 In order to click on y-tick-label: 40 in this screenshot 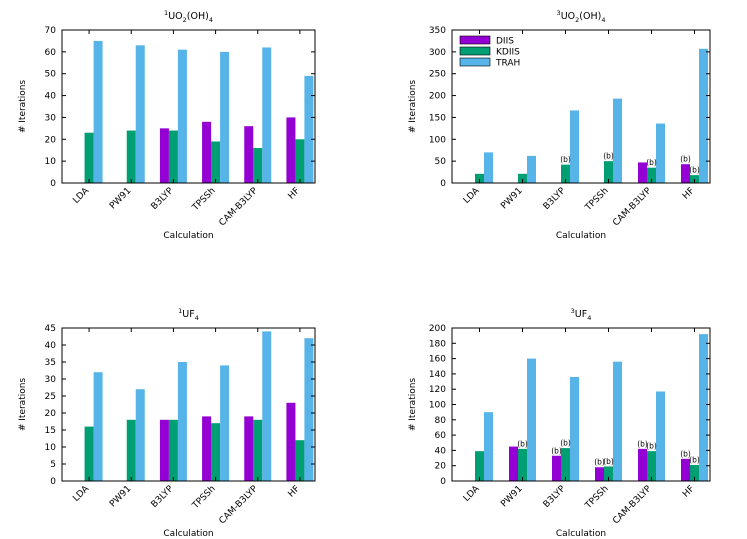, I will do `click(51, 346)`.